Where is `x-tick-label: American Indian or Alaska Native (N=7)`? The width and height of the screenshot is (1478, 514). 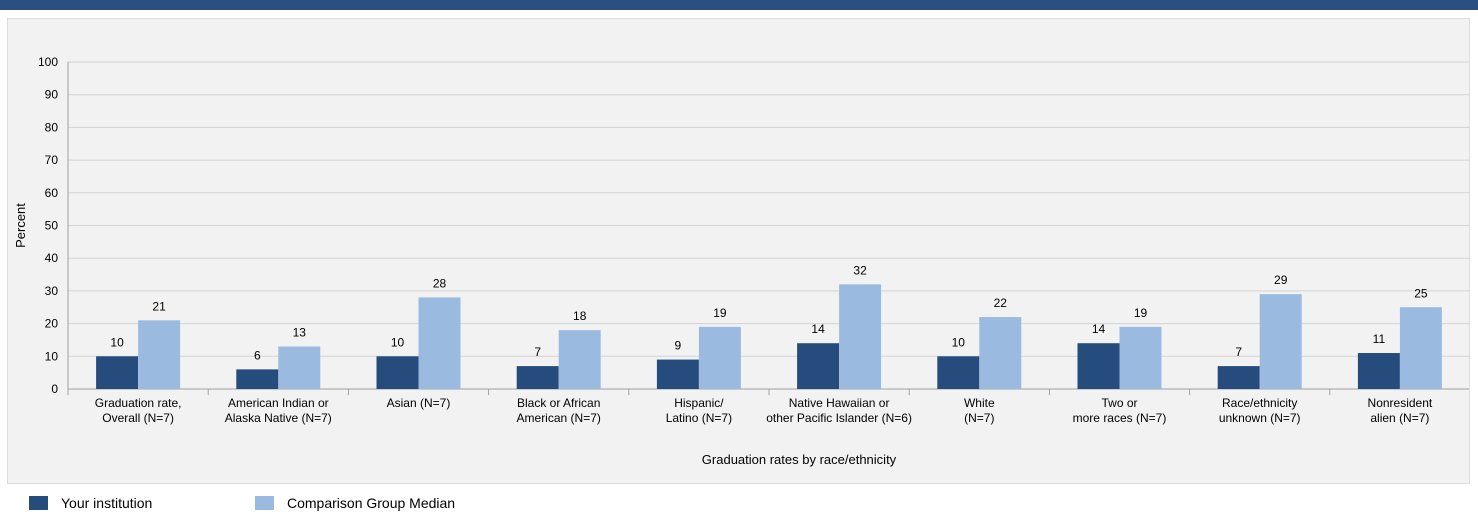
x-tick-label: American Indian or Alaska Native (N=7) is located at coordinates (278, 410).